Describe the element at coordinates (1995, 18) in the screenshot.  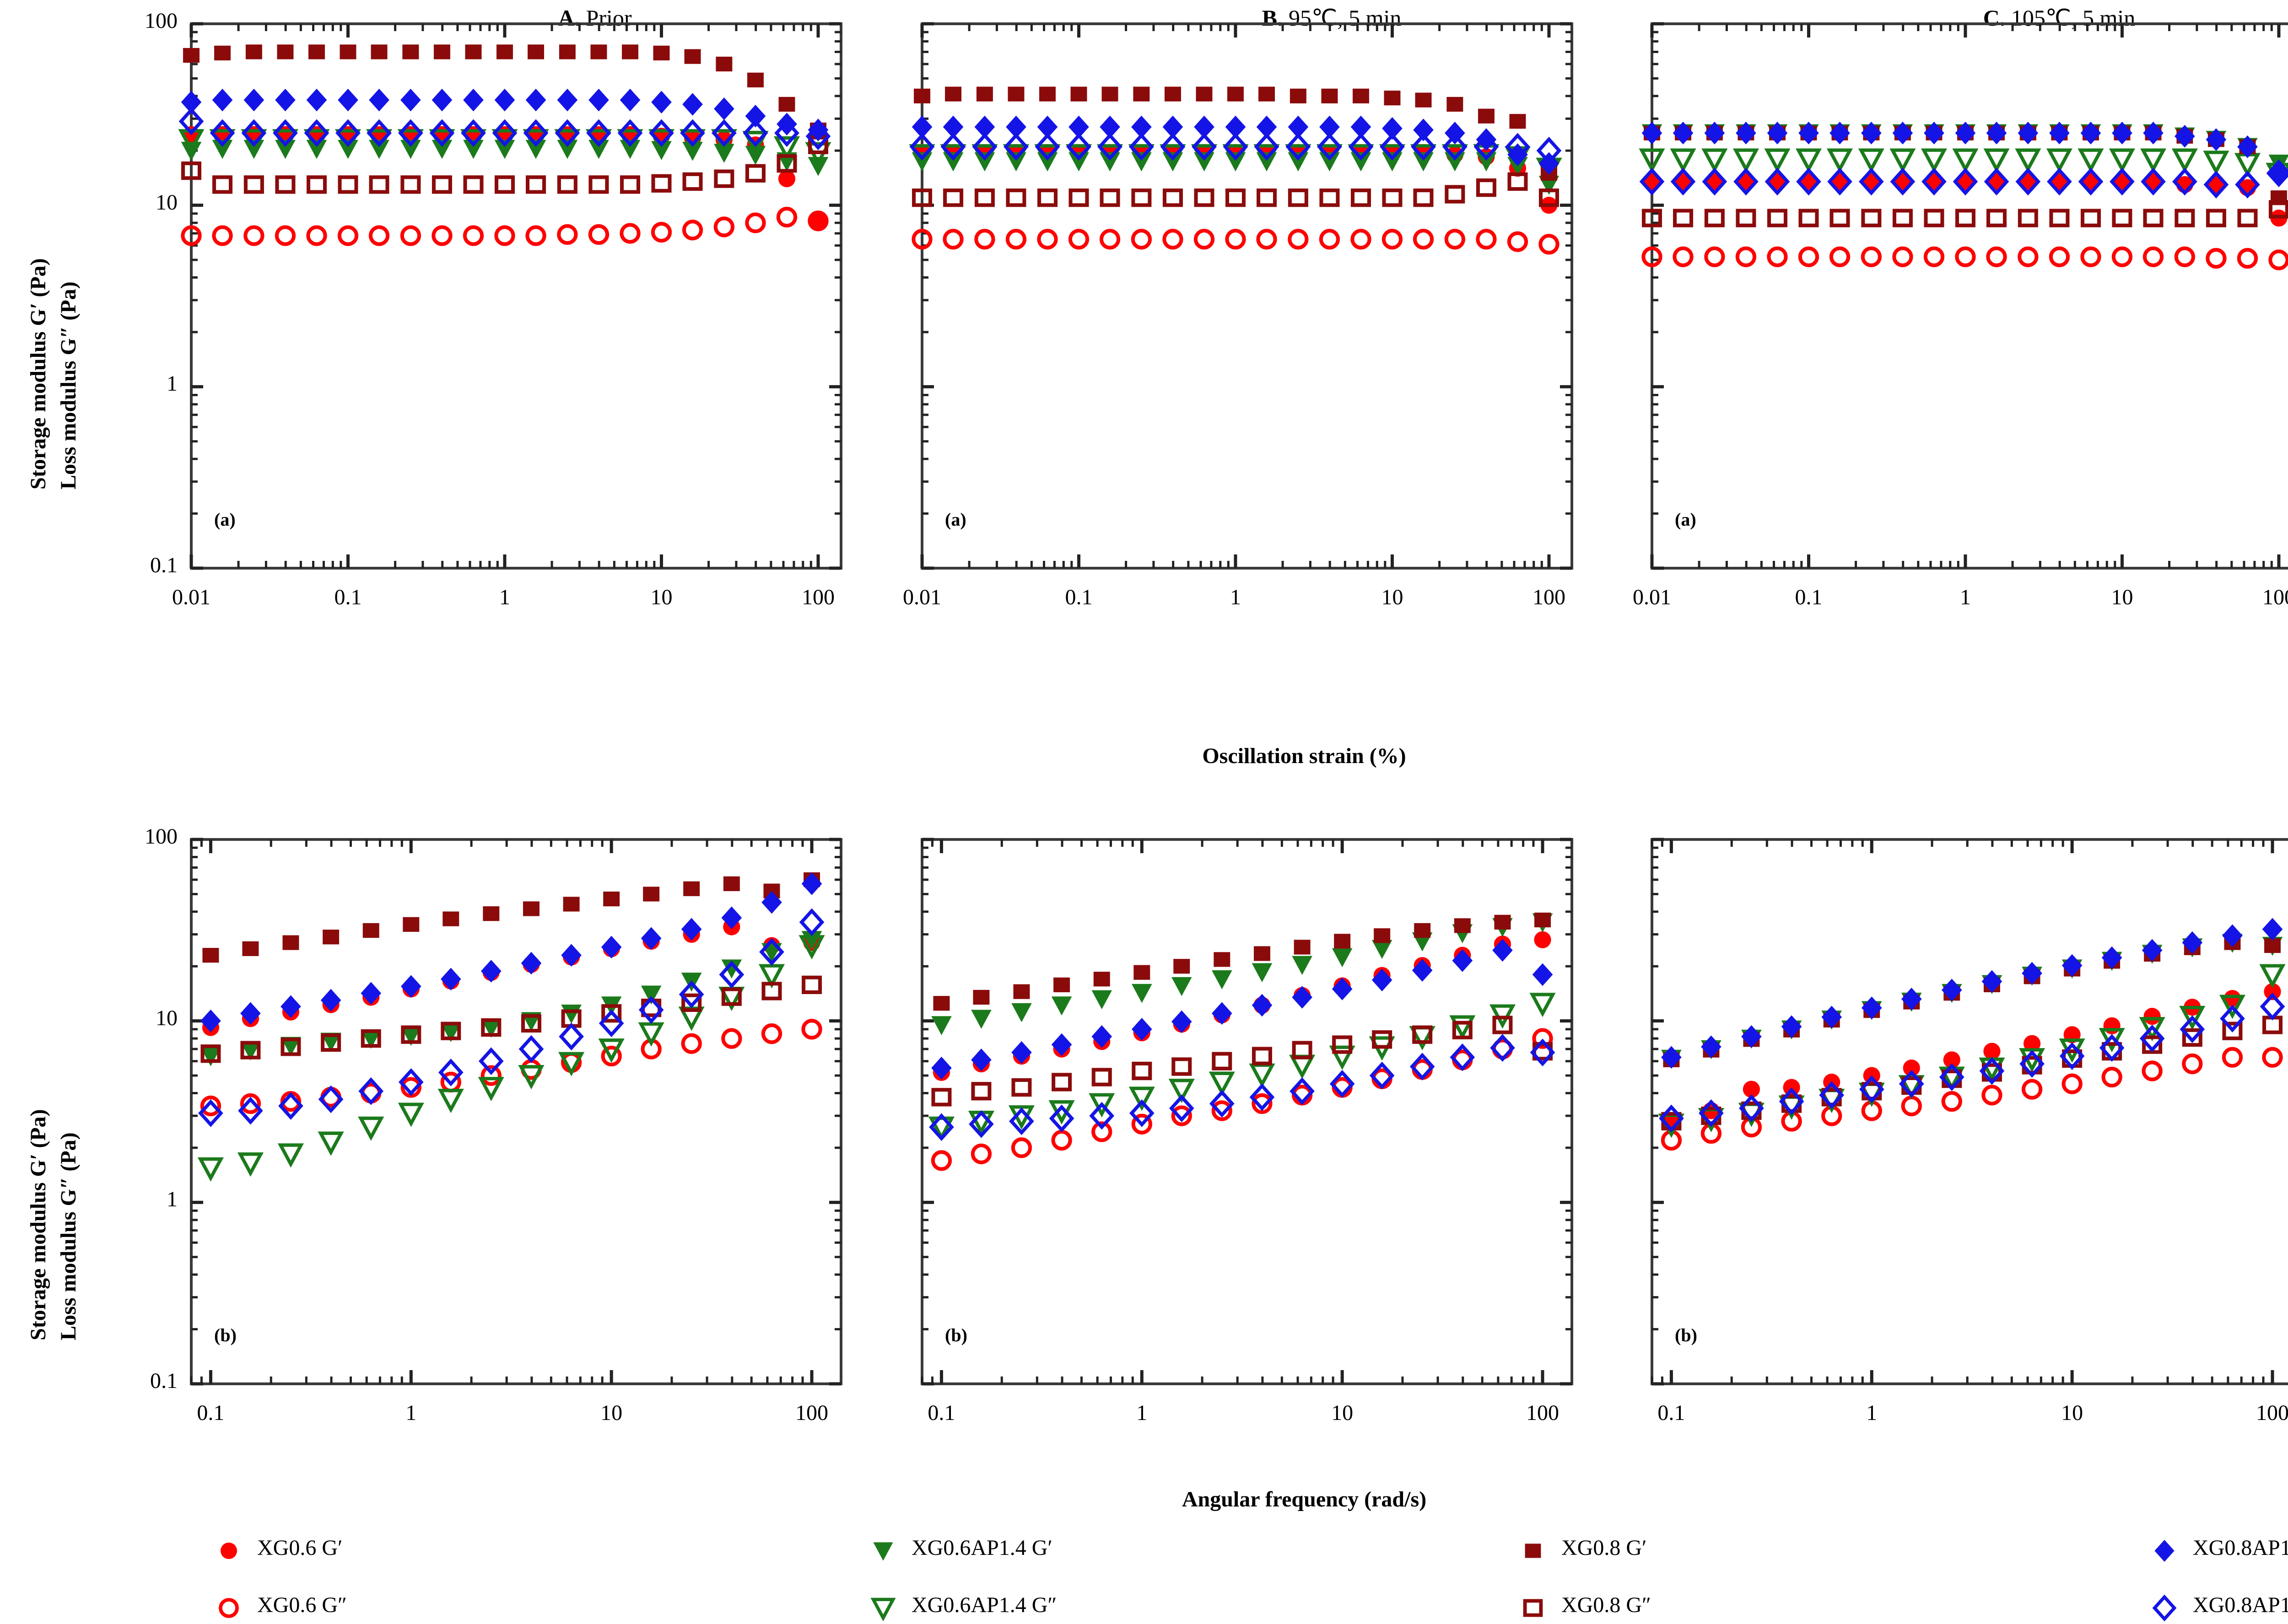
I see `panel-title-c-tag: C.` at that location.